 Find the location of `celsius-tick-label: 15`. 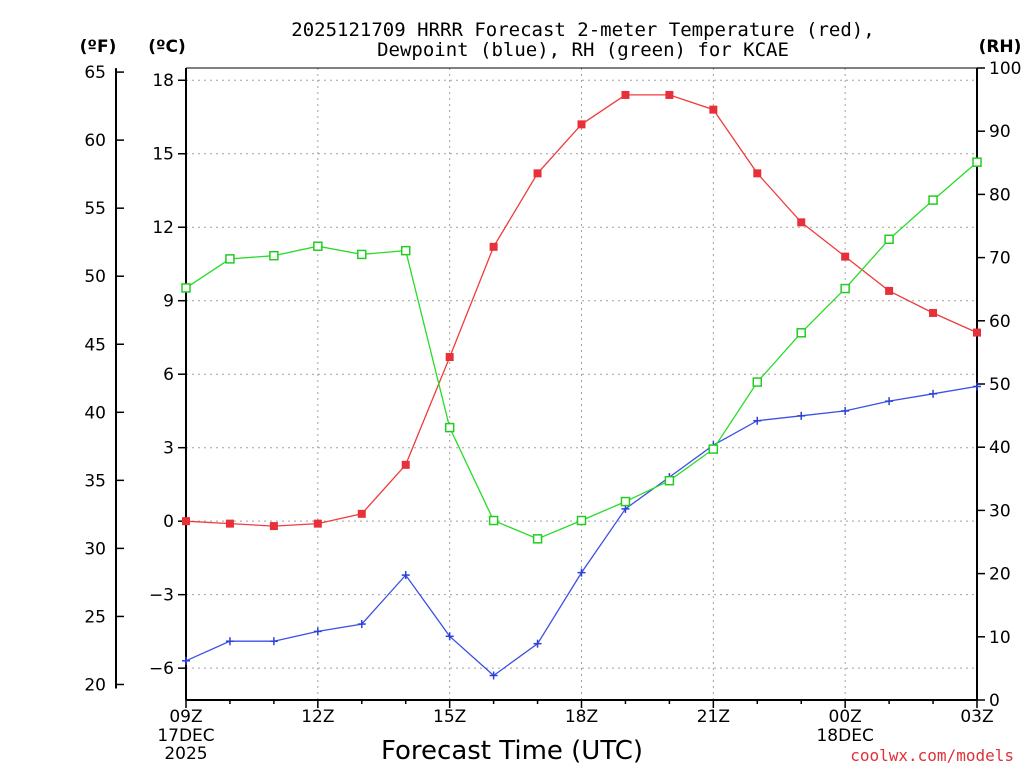

celsius-tick-label: 15 is located at coordinates (163, 155).